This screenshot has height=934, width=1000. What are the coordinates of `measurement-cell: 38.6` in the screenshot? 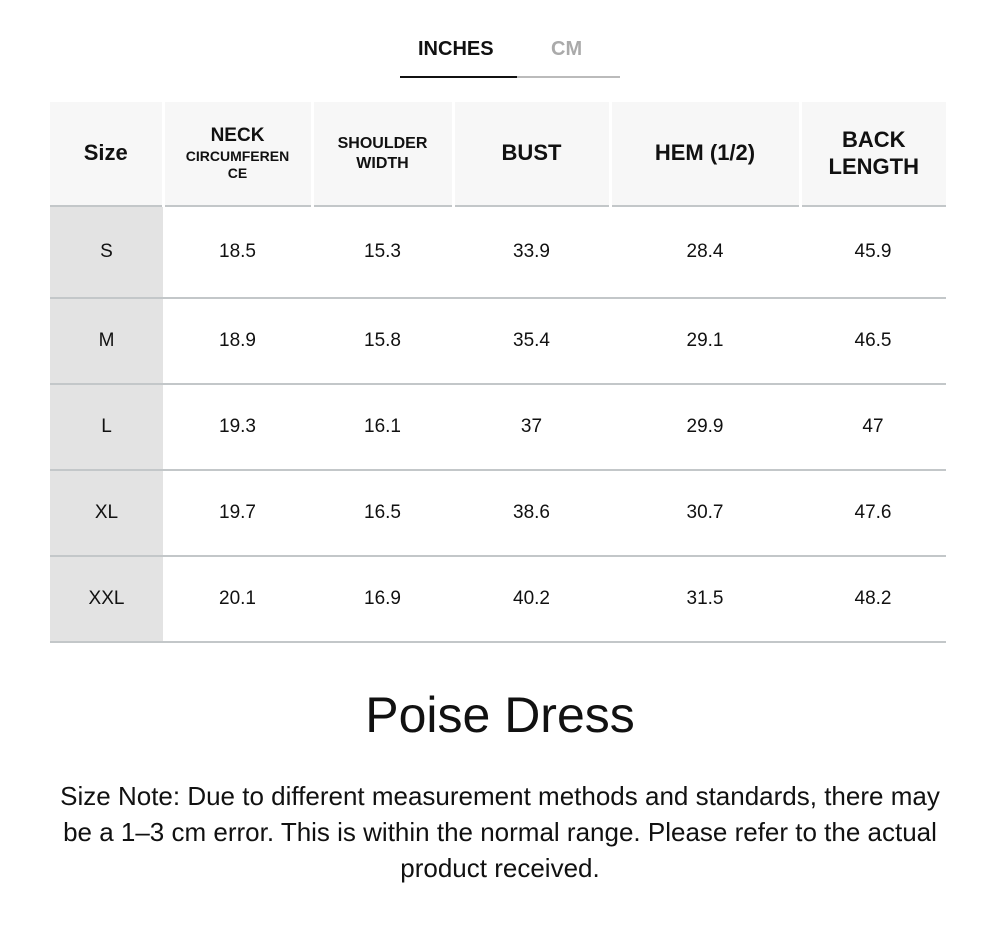 It's located at (531, 512).